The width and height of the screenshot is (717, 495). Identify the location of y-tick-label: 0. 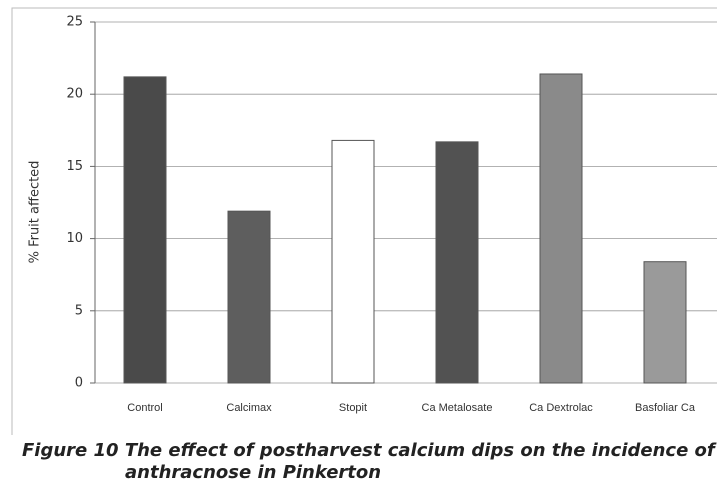
(79, 383).